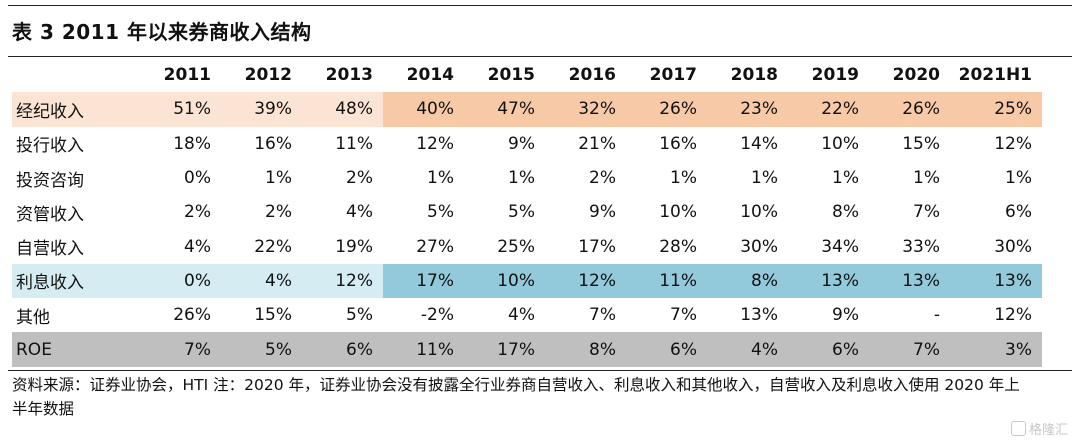 The height and width of the screenshot is (444, 1080). What do you see at coordinates (273, 315) in the screenshot?
I see `table-cell: 15%` at bounding box center [273, 315].